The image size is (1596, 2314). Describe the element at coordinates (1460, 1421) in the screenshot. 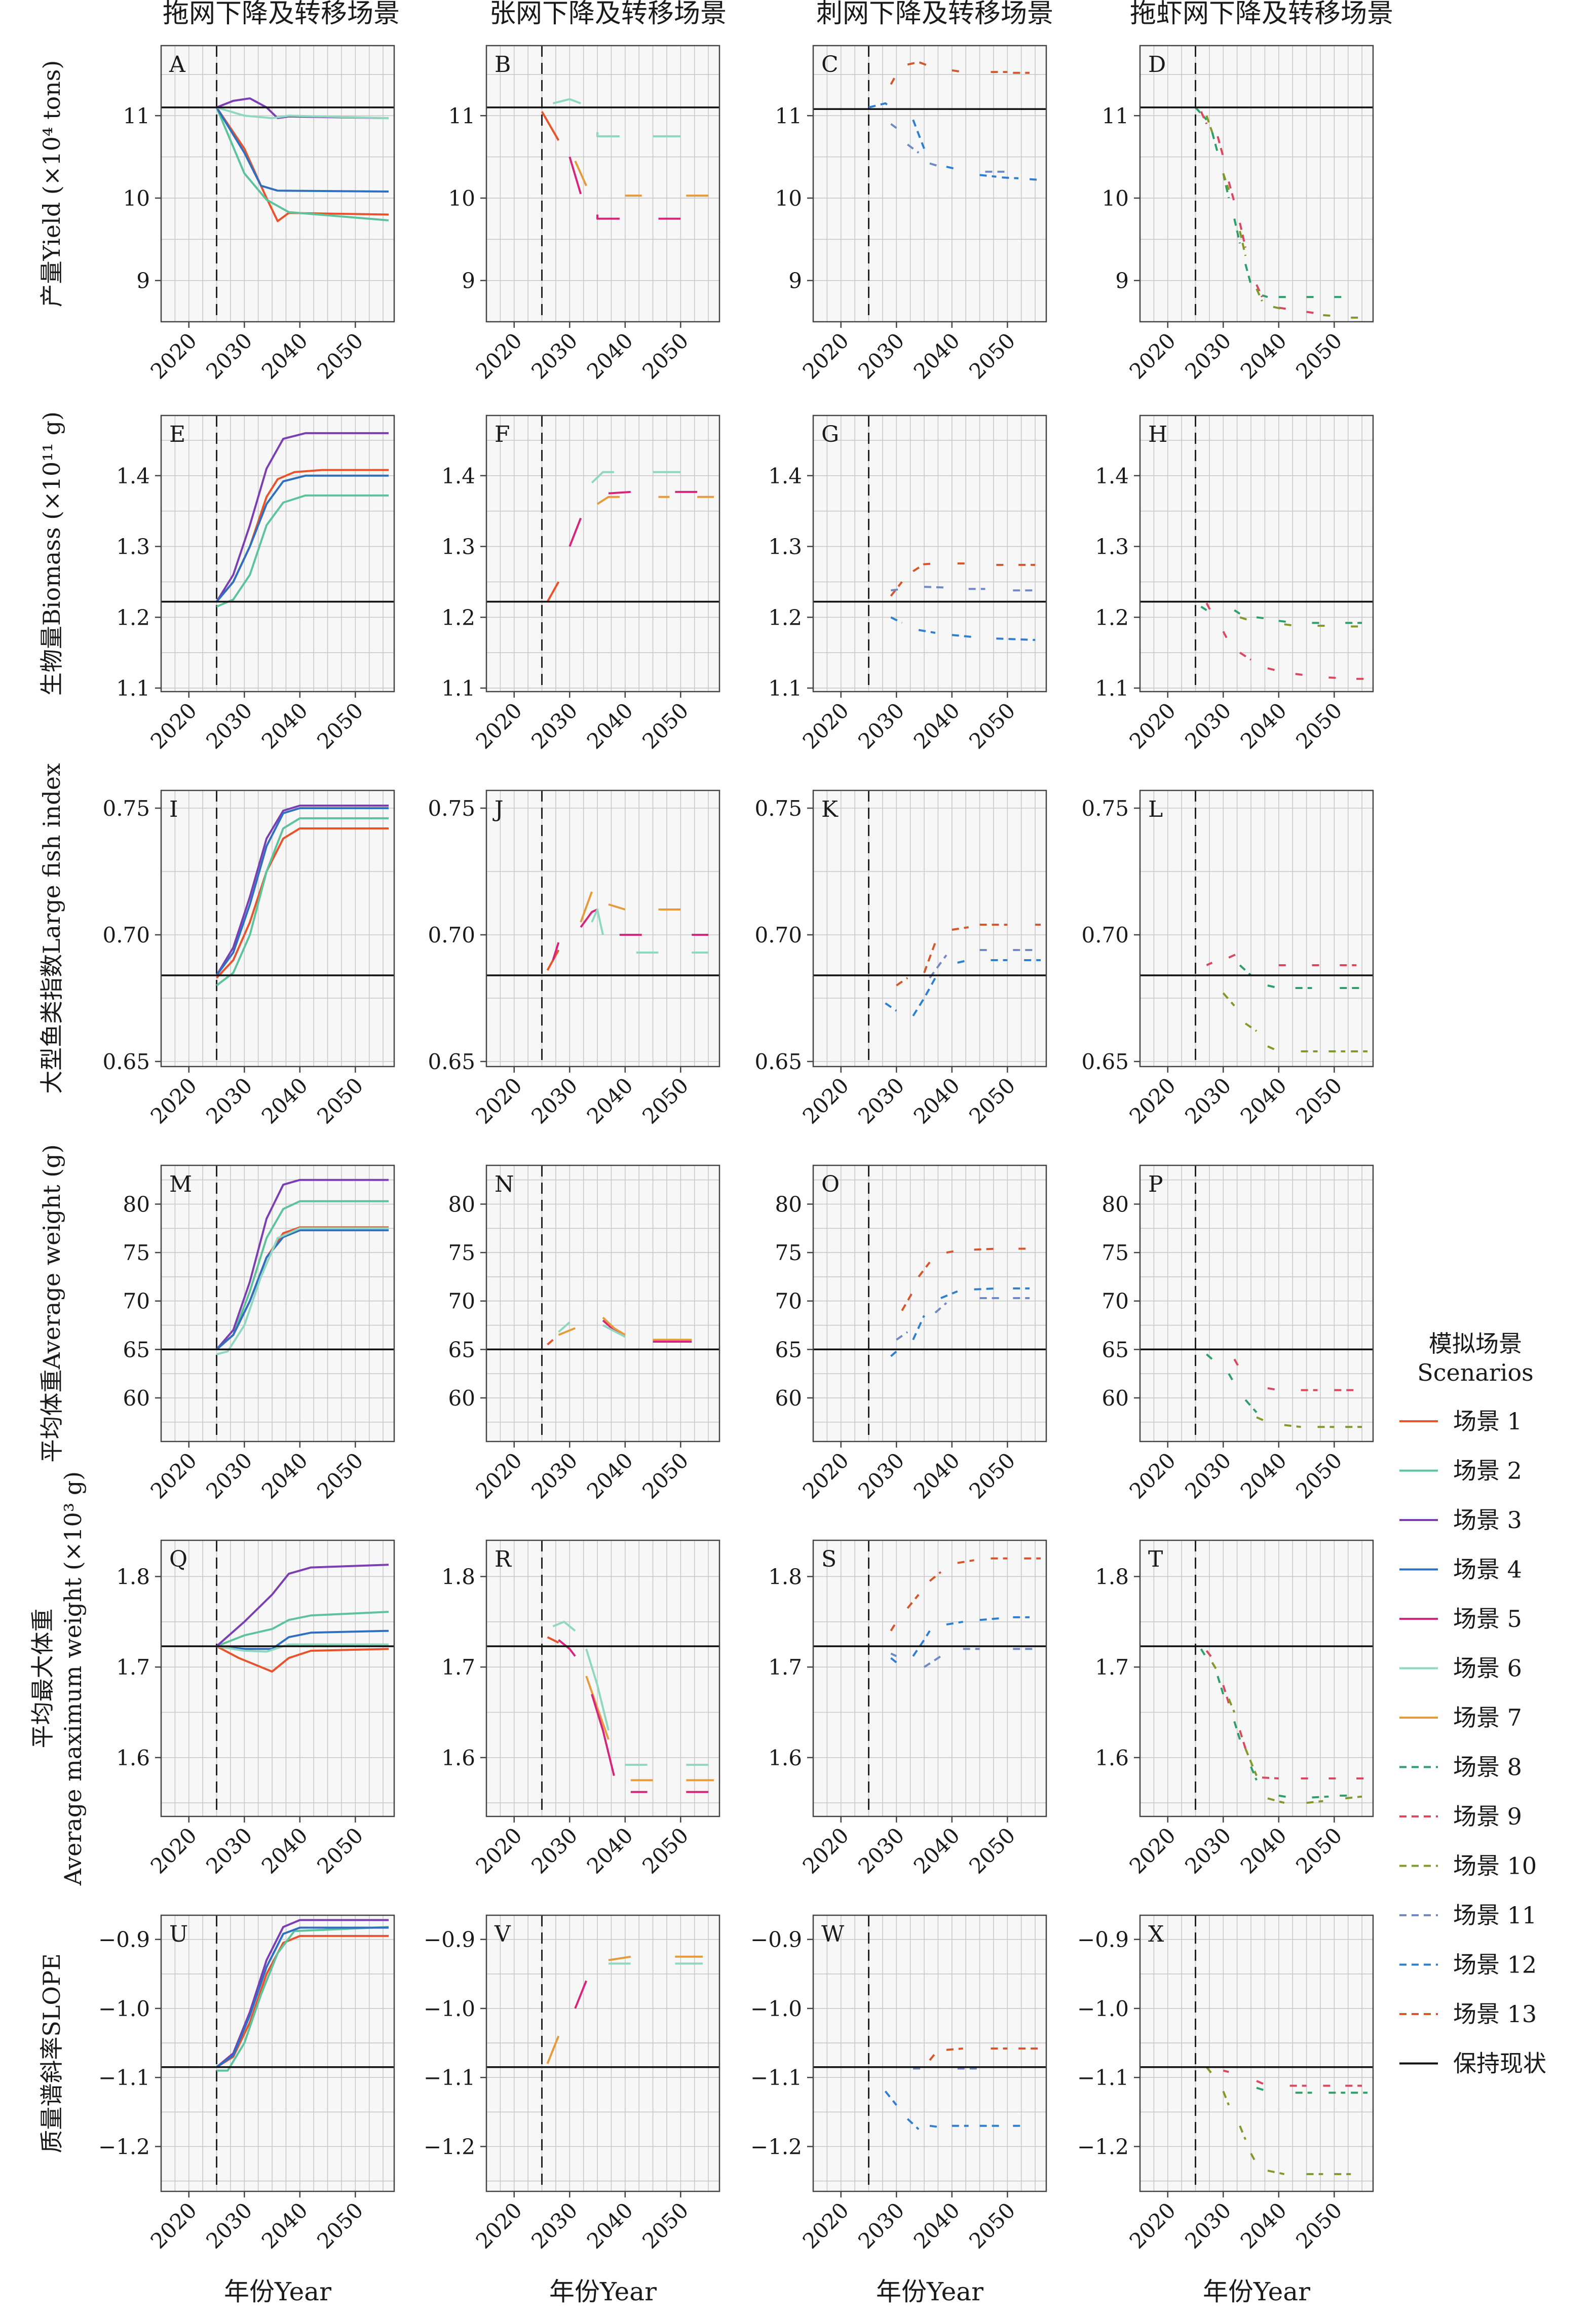

I see `legend-item: 场景 1` at that location.